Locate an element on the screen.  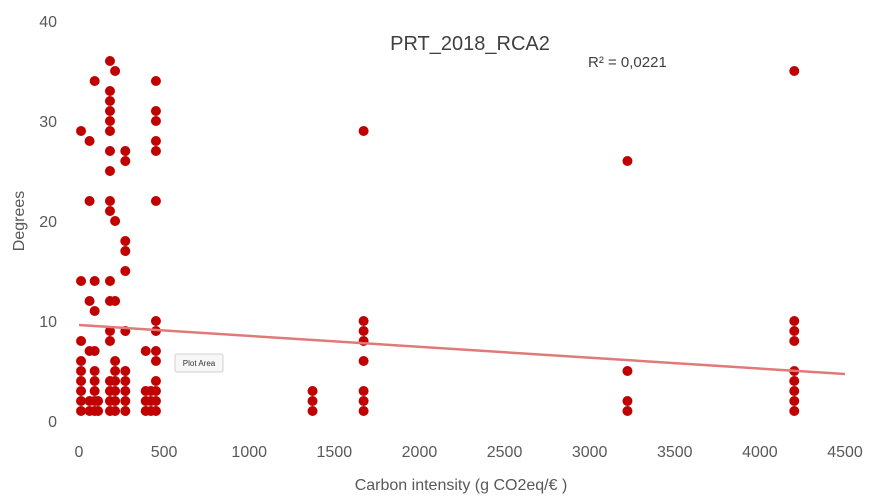
chart-title: PRT_2018_RCA2 is located at coordinates (470, 44).